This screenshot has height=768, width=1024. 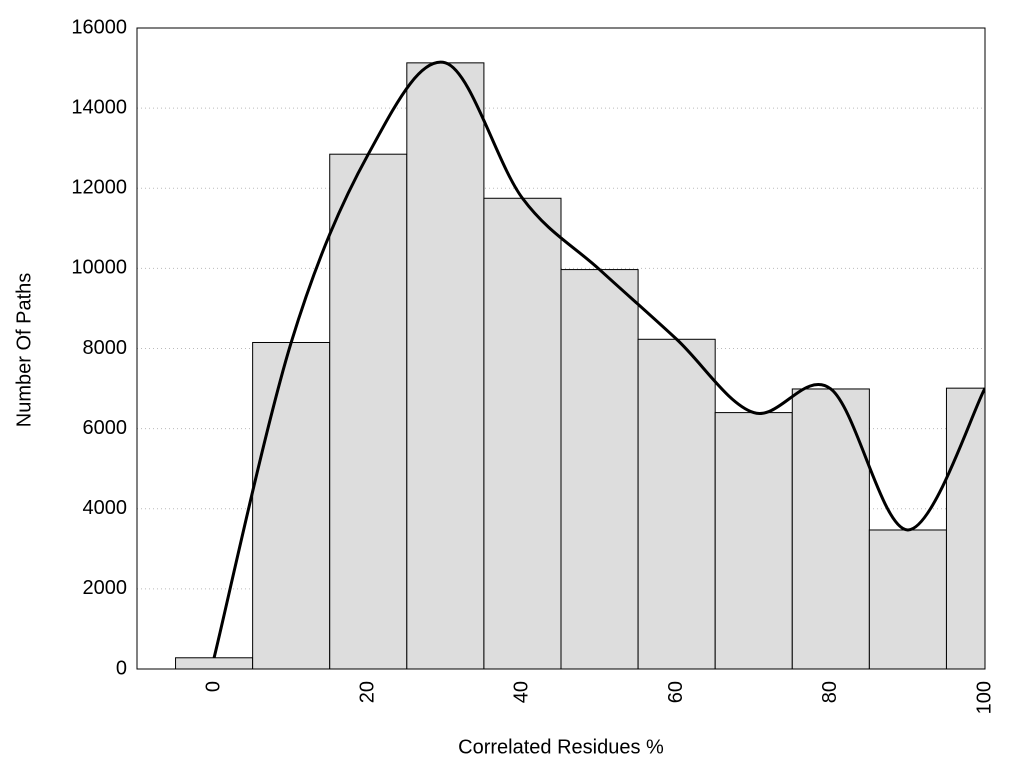 I want to click on x-tick-label: 80, so click(x=830, y=692).